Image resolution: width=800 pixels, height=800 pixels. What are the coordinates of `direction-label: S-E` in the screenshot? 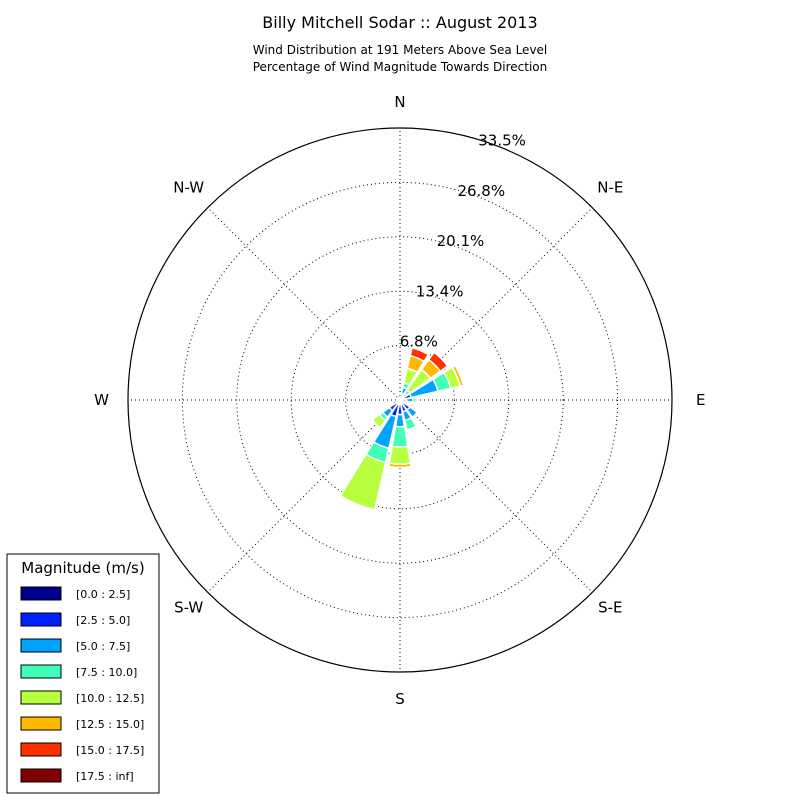 It's located at (610, 607).